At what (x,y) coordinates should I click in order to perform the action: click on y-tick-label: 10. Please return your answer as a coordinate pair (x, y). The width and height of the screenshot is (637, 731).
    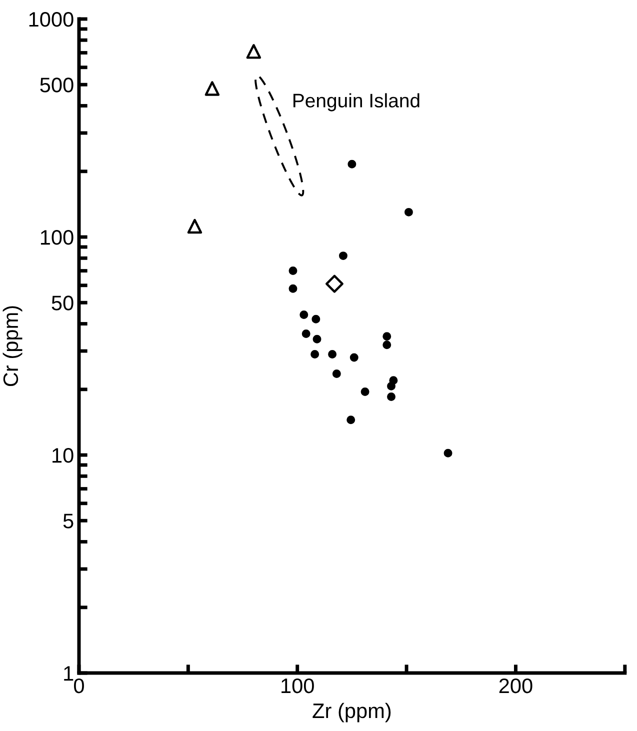
    Looking at the image, I should click on (63, 455).